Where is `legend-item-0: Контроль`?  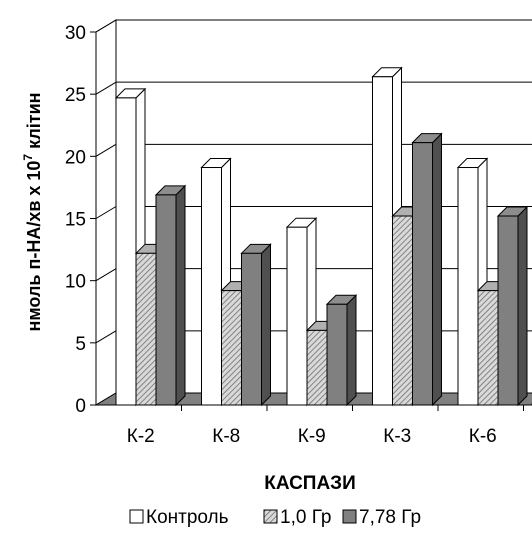 legend-item-0: Контроль is located at coordinates (179, 517).